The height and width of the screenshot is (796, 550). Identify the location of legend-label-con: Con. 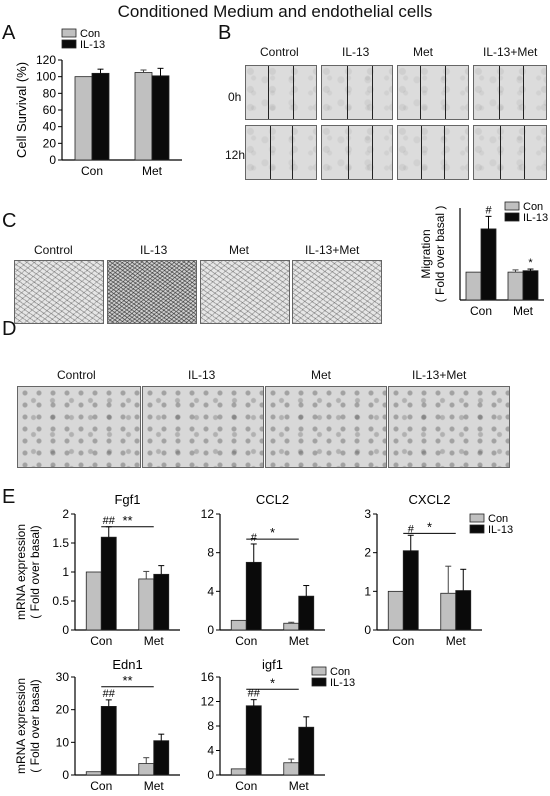
(533, 207).